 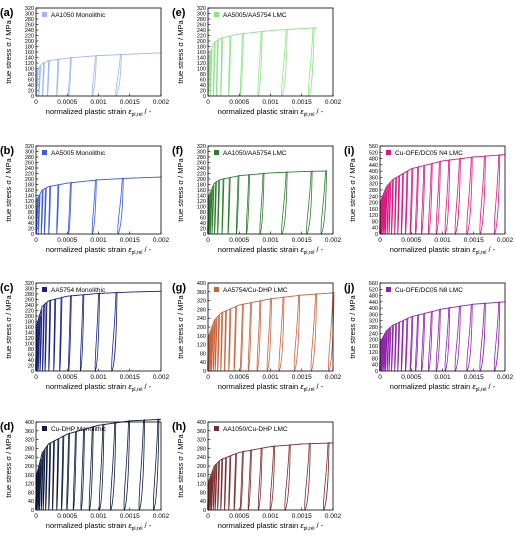 What do you see at coordinates (29, 175) in the screenshot?
I see `y-tick-label: 220` at bounding box center [29, 175].